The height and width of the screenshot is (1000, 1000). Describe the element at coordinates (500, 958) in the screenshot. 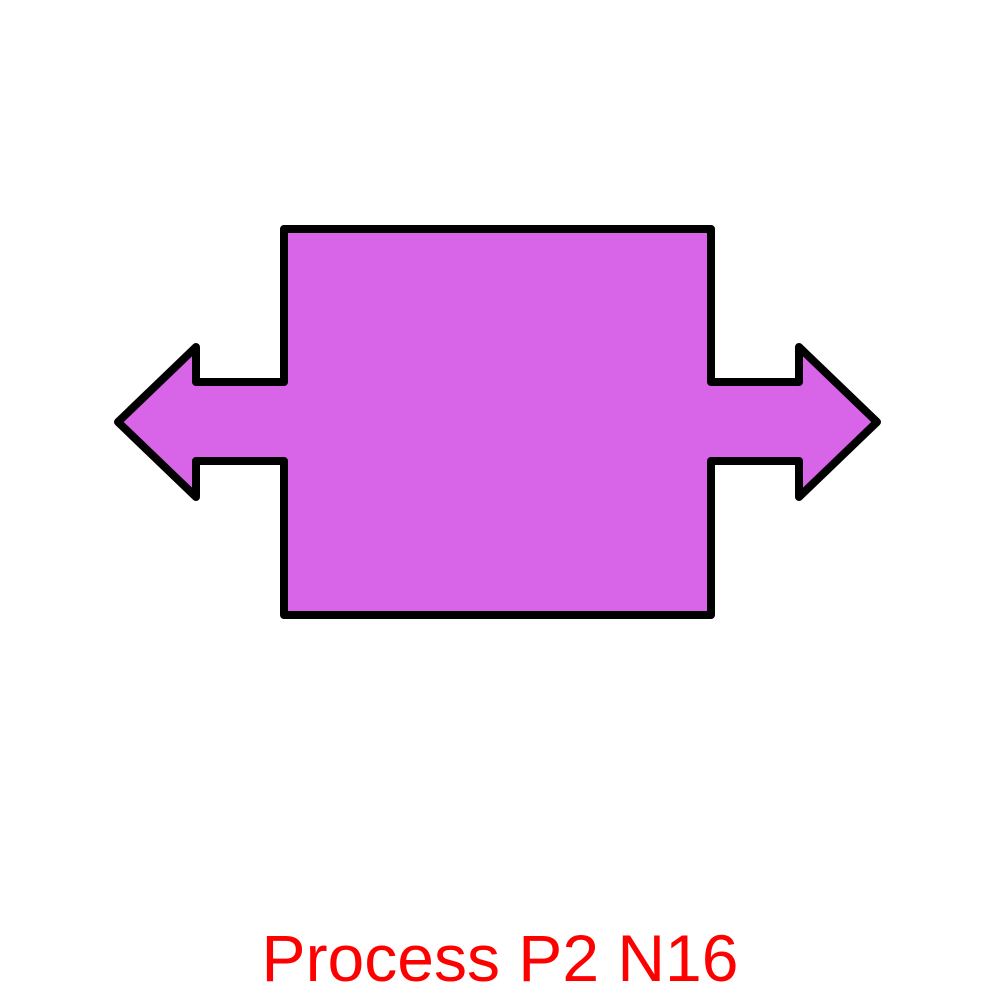

I see `process-caption: Process P2 N16` at that location.